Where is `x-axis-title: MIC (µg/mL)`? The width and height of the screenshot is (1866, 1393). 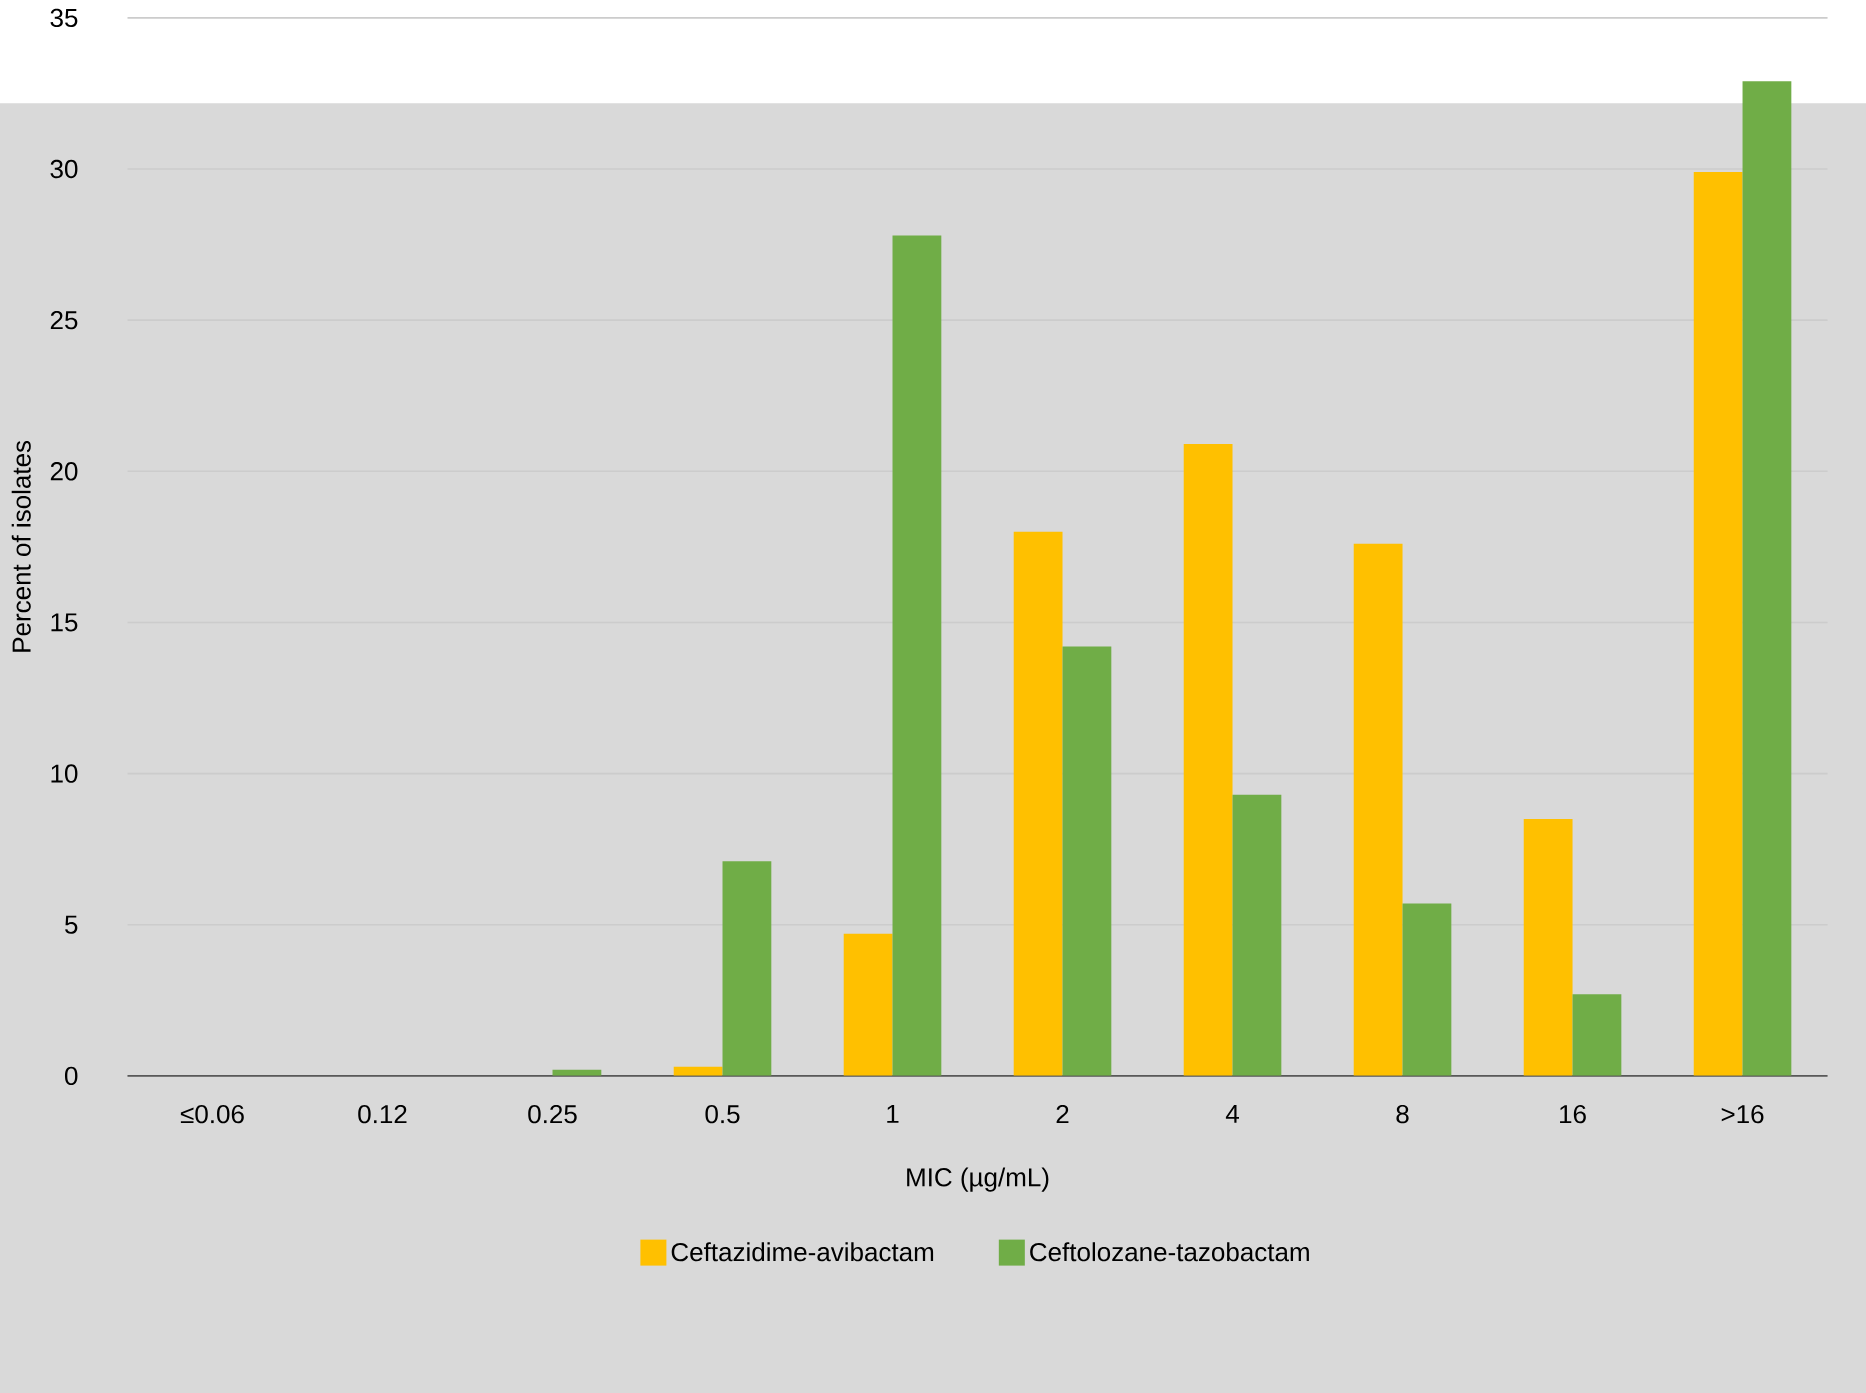 x-axis-title: MIC (µg/mL) is located at coordinates (978, 1179).